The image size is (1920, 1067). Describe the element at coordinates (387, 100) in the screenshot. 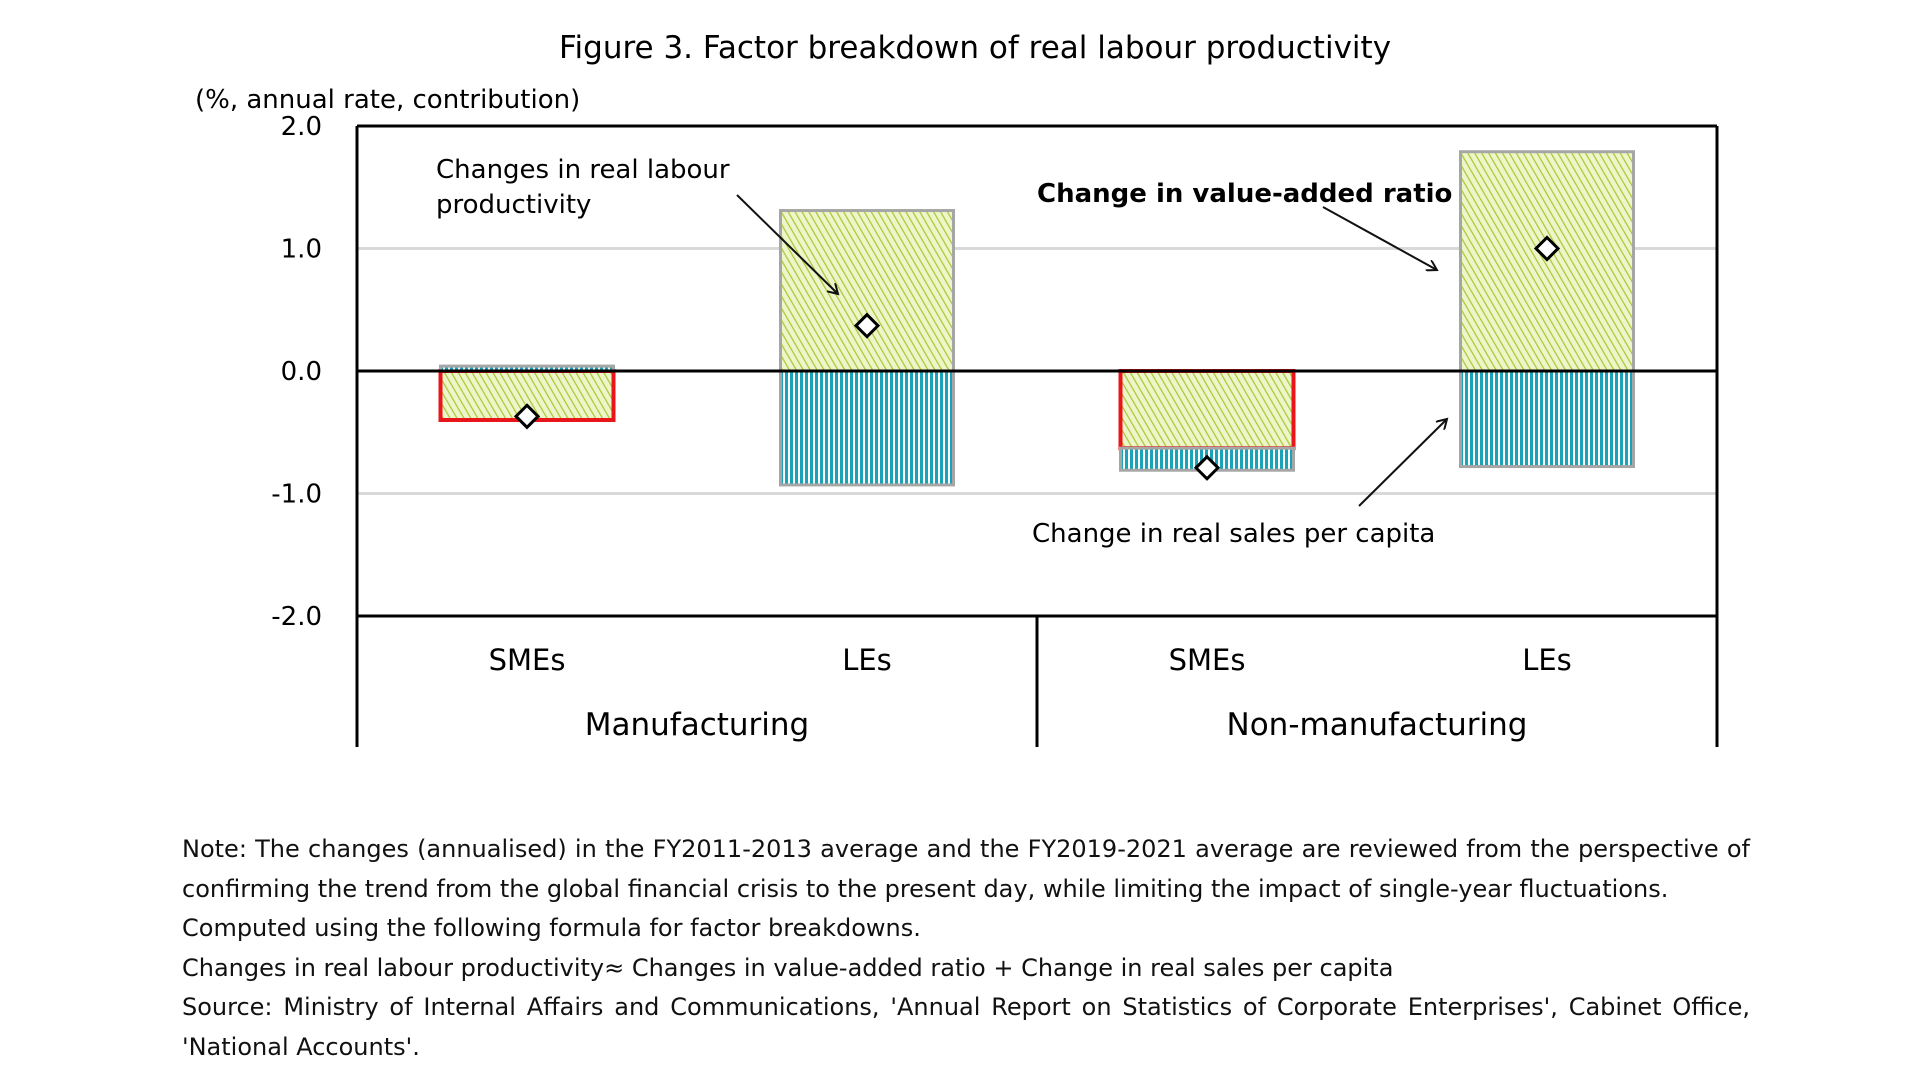

I see `y-axis-unit-label: (%, annual rate, contribution)` at that location.